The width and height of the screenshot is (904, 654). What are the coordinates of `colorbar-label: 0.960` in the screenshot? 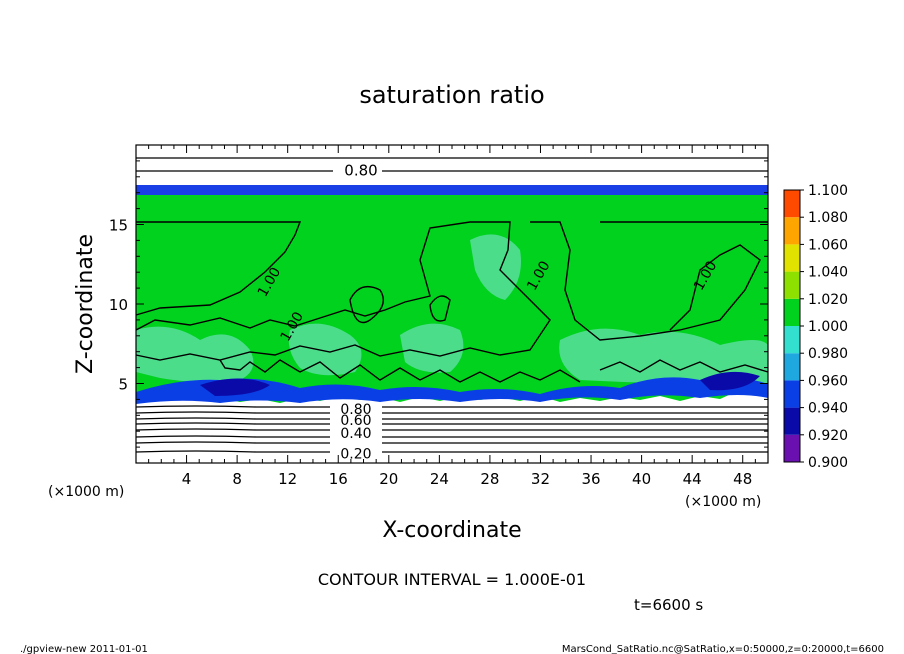 It's located at (828, 381).